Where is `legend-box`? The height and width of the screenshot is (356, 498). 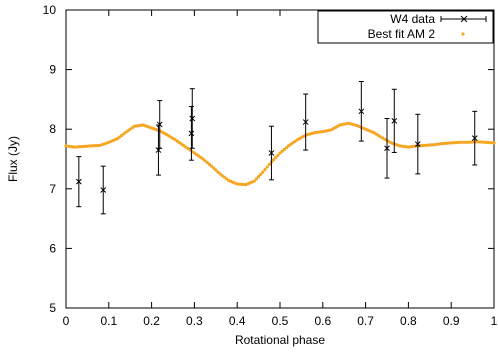
legend-box is located at coordinates (405, 27).